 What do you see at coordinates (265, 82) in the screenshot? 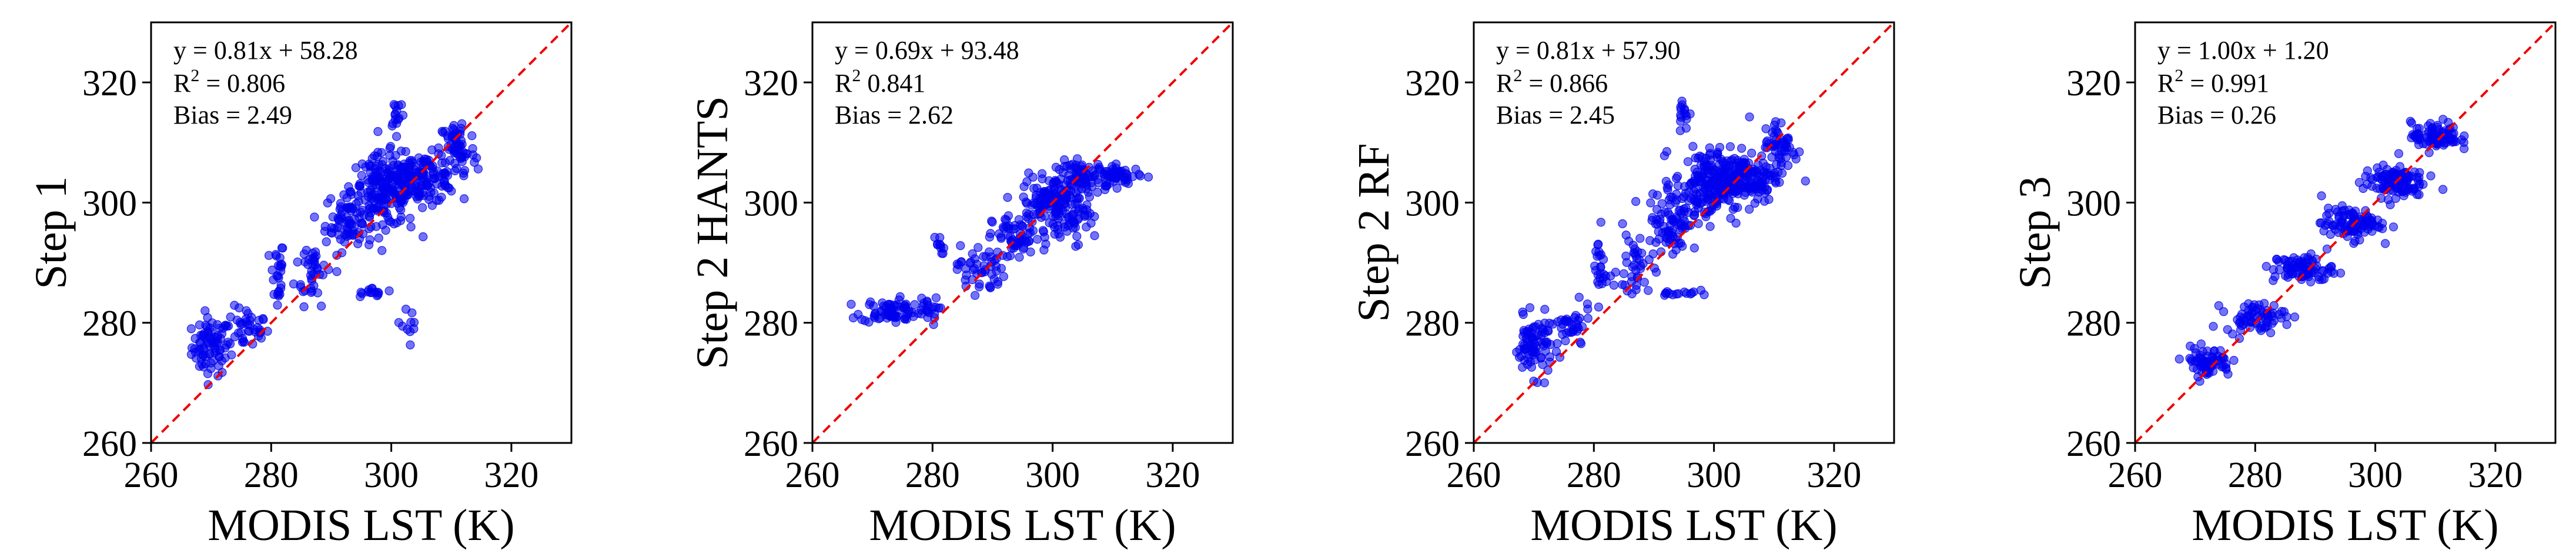
I see `stats-annotation: y = 0.81x + 58.28 R2 = 0.806 Bias = 2.49` at bounding box center [265, 82].